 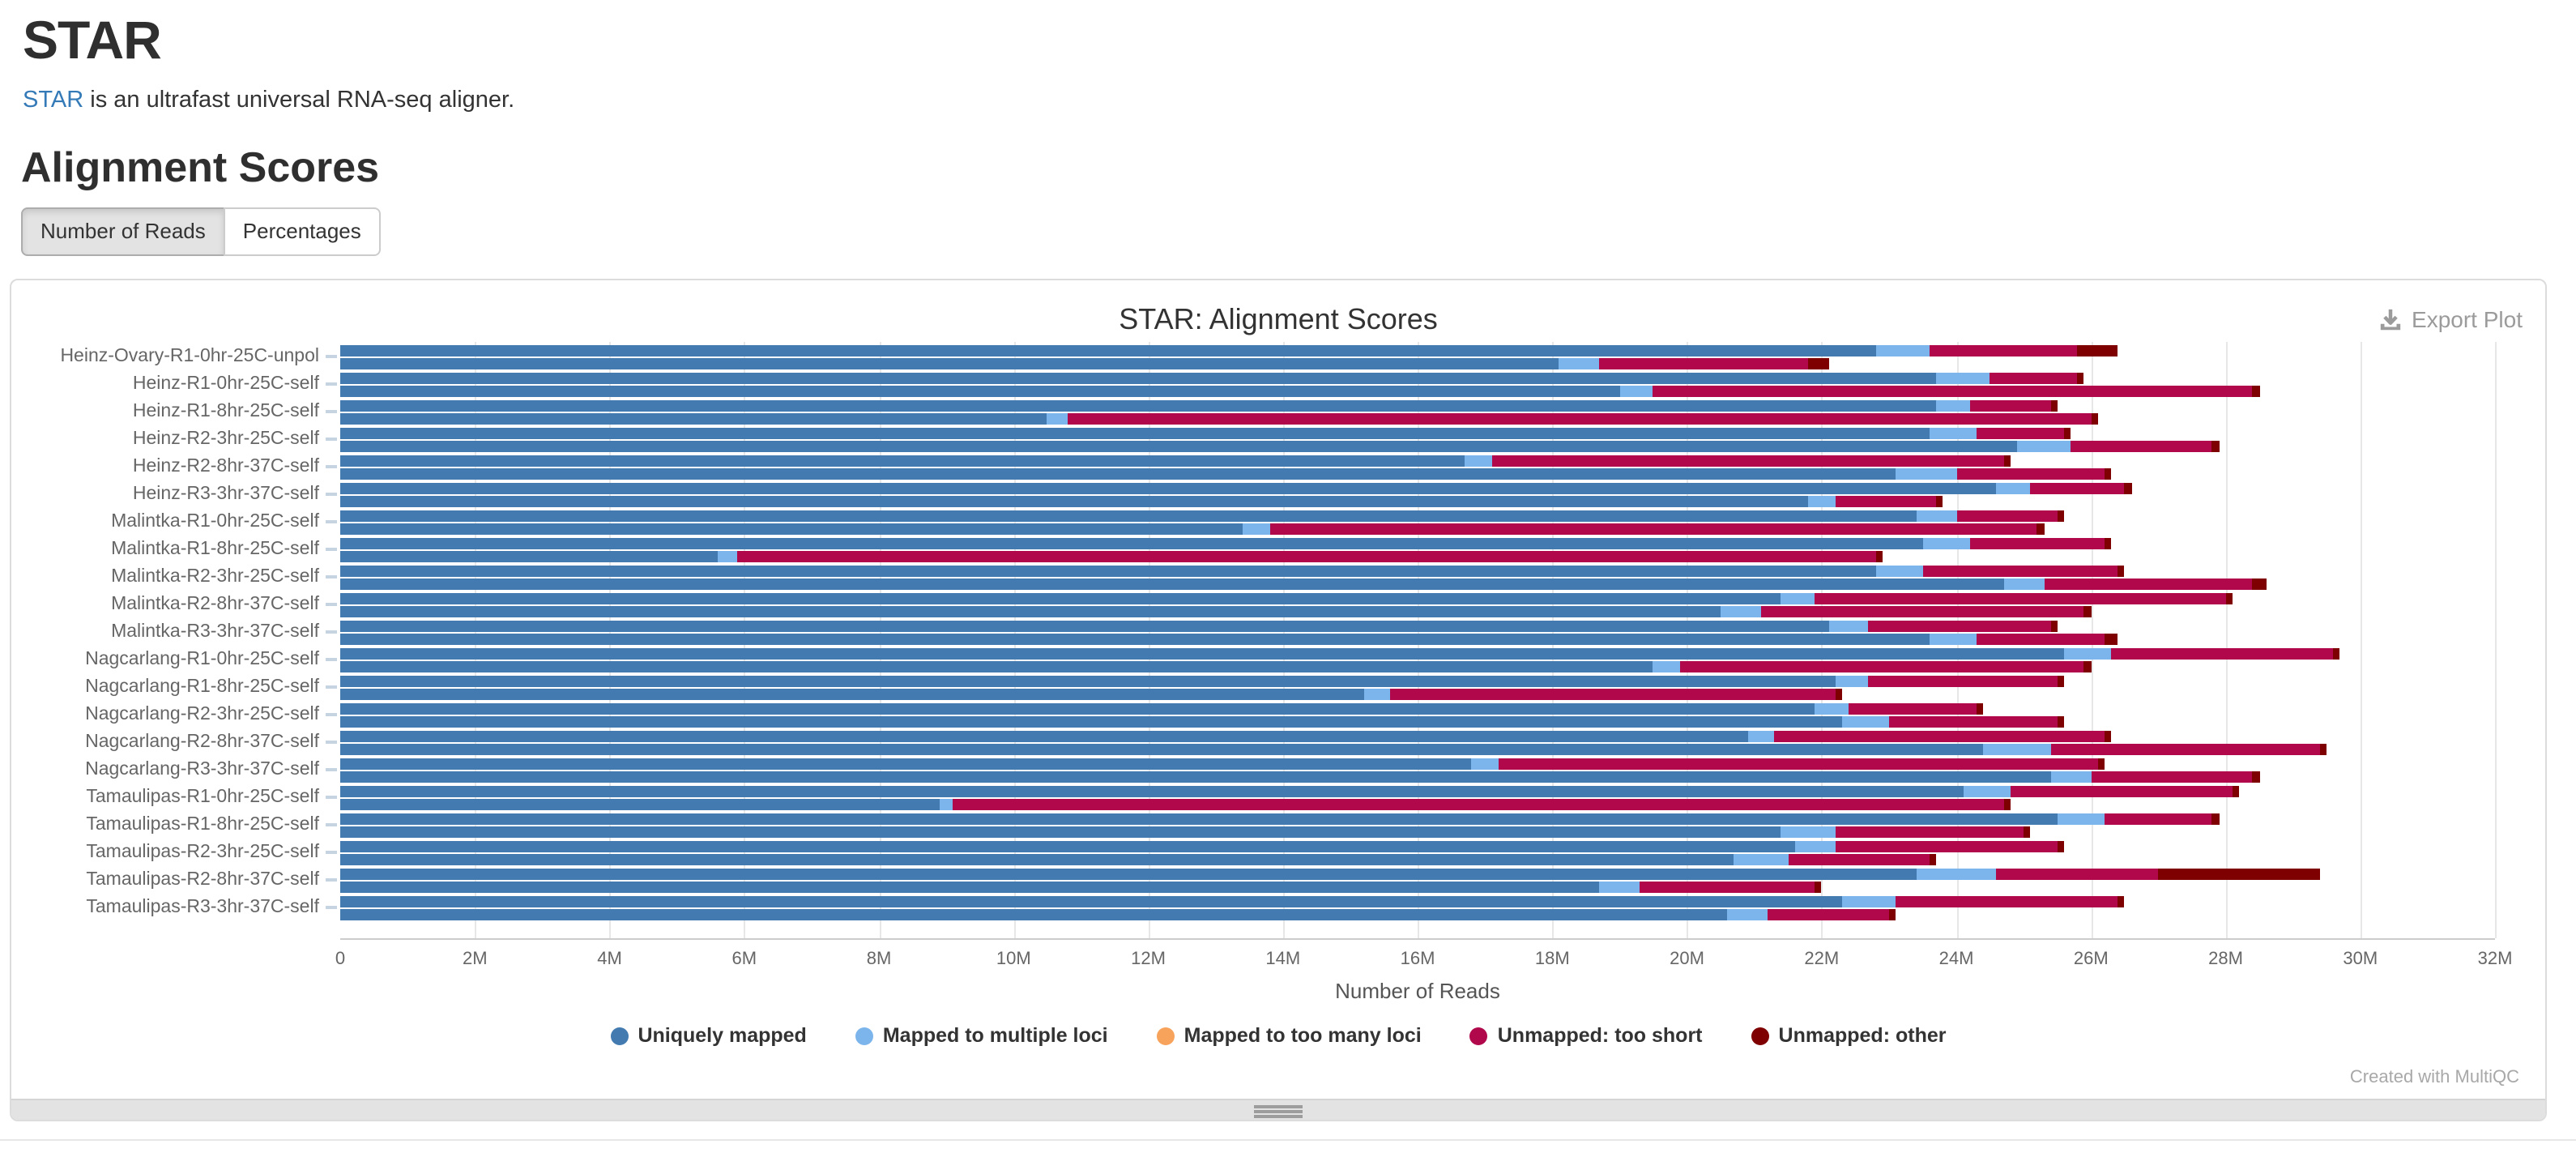 What do you see at coordinates (2450, 319) in the screenshot?
I see `export-plot-button: Export Plot` at bounding box center [2450, 319].